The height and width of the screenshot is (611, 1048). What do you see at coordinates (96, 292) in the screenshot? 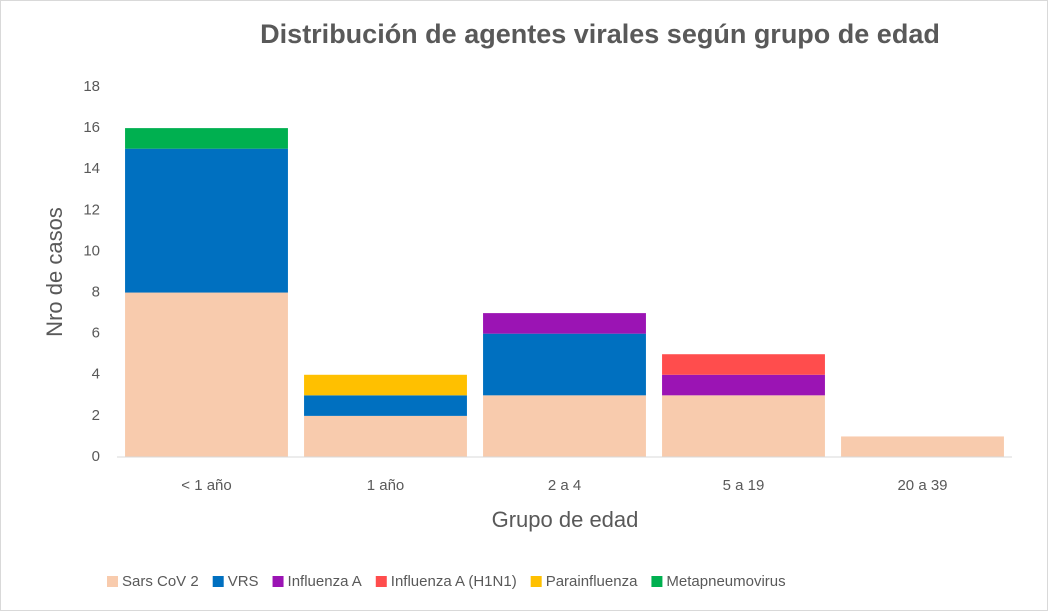
I see `y-tick-label: 8` at bounding box center [96, 292].